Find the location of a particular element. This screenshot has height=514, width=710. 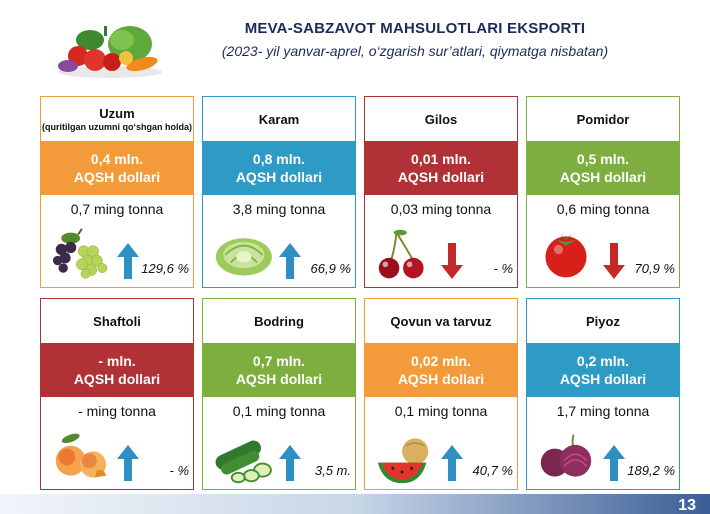

product-name: Uzum (quritilgan uzumni qo‘shgan holda) is located at coordinates (117, 119).